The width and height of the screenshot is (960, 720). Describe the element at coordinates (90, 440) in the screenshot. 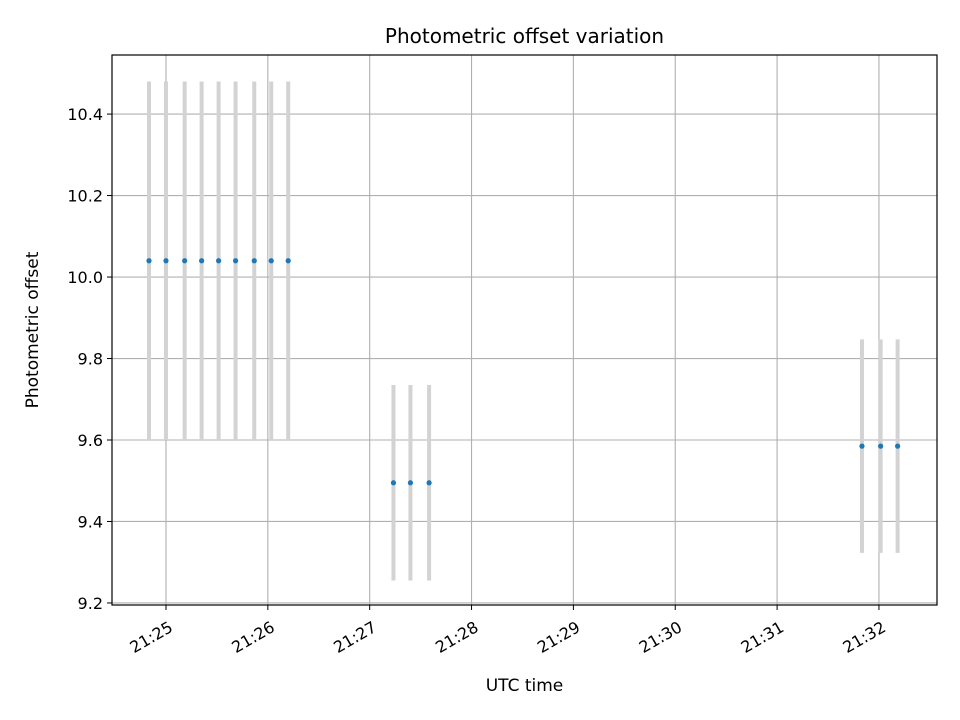

I see `y-tick-label: 9.6` at that location.